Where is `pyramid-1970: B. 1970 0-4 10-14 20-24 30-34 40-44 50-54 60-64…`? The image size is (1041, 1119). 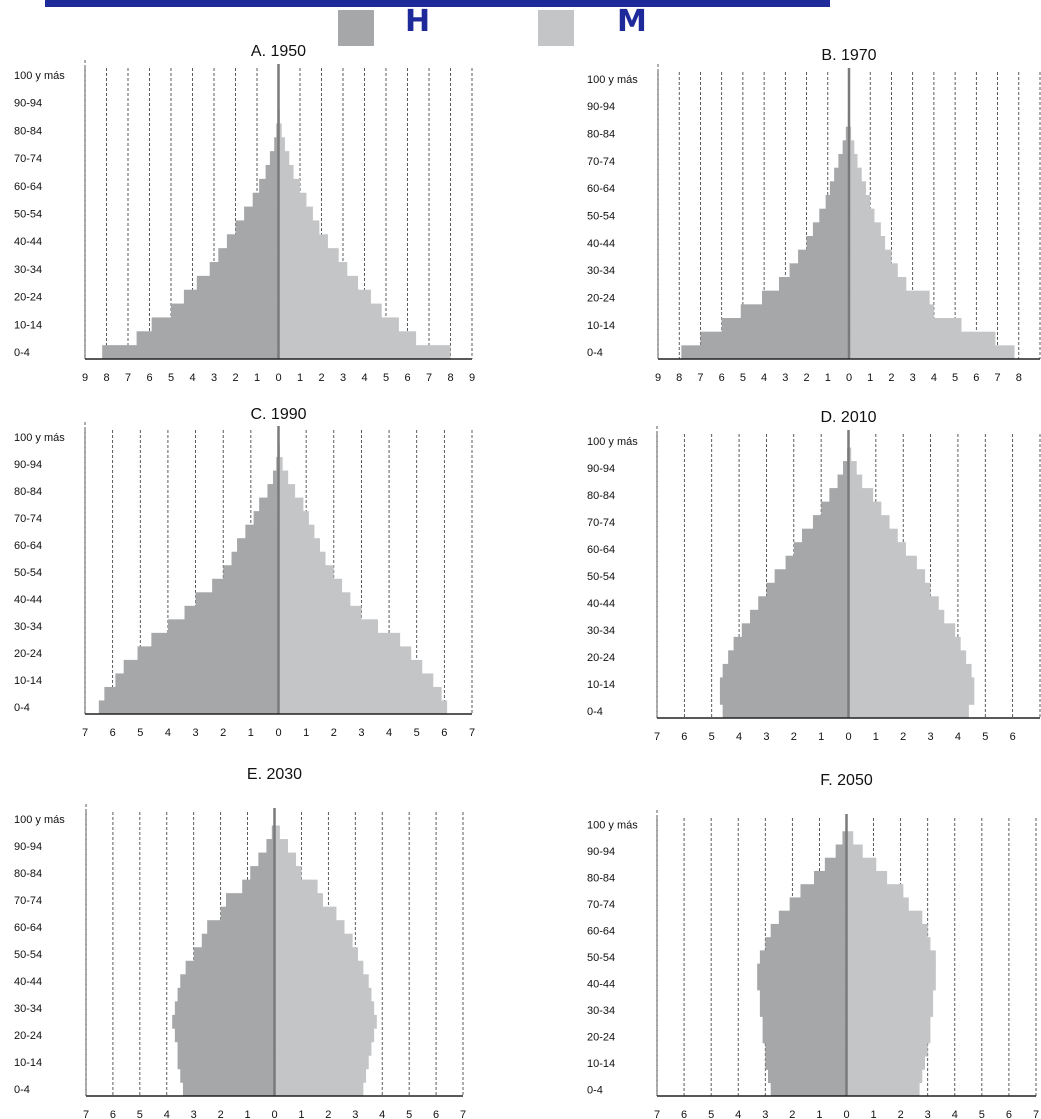 pyramid-1970: B. 1970 0-4 10-14 20-24 30-34 40-44 50-54 60-64… is located at coordinates (814, 215).